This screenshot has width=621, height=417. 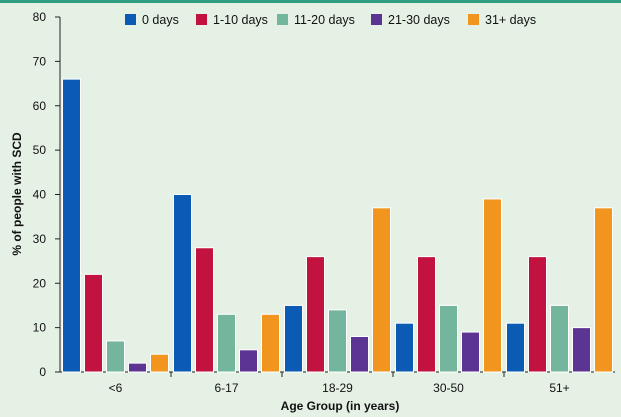 I want to click on y-tick-label: 0, so click(x=42, y=372).